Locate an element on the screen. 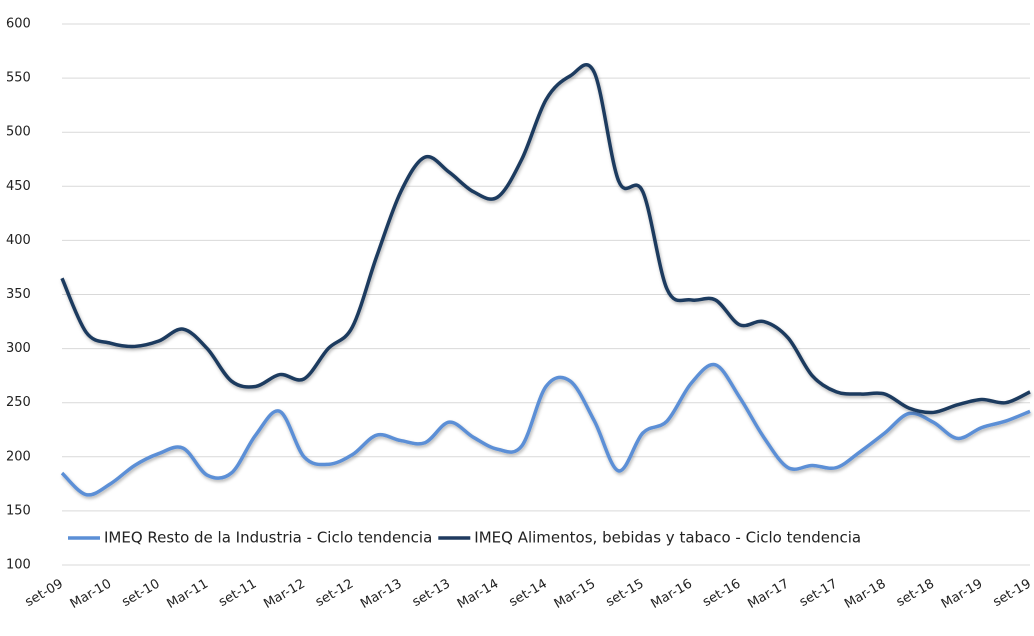  x-tick-label: set-12 is located at coordinates (334, 594).